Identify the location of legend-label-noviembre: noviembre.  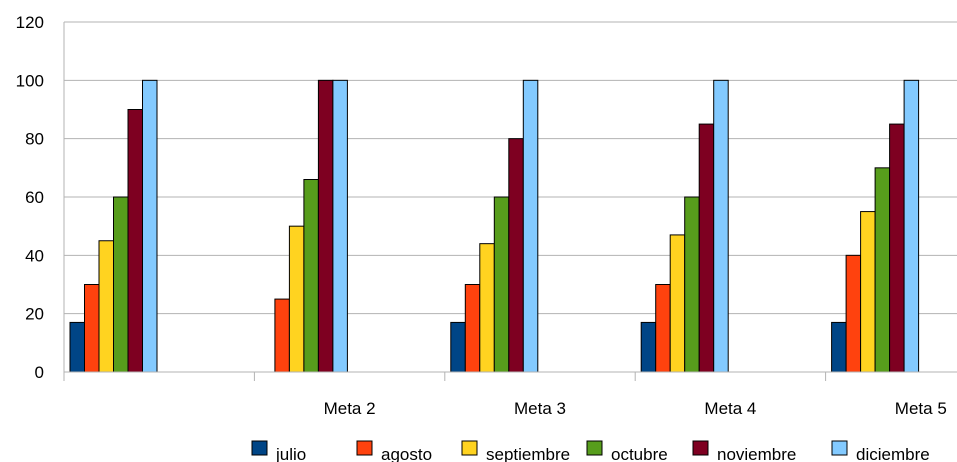
(756, 453).